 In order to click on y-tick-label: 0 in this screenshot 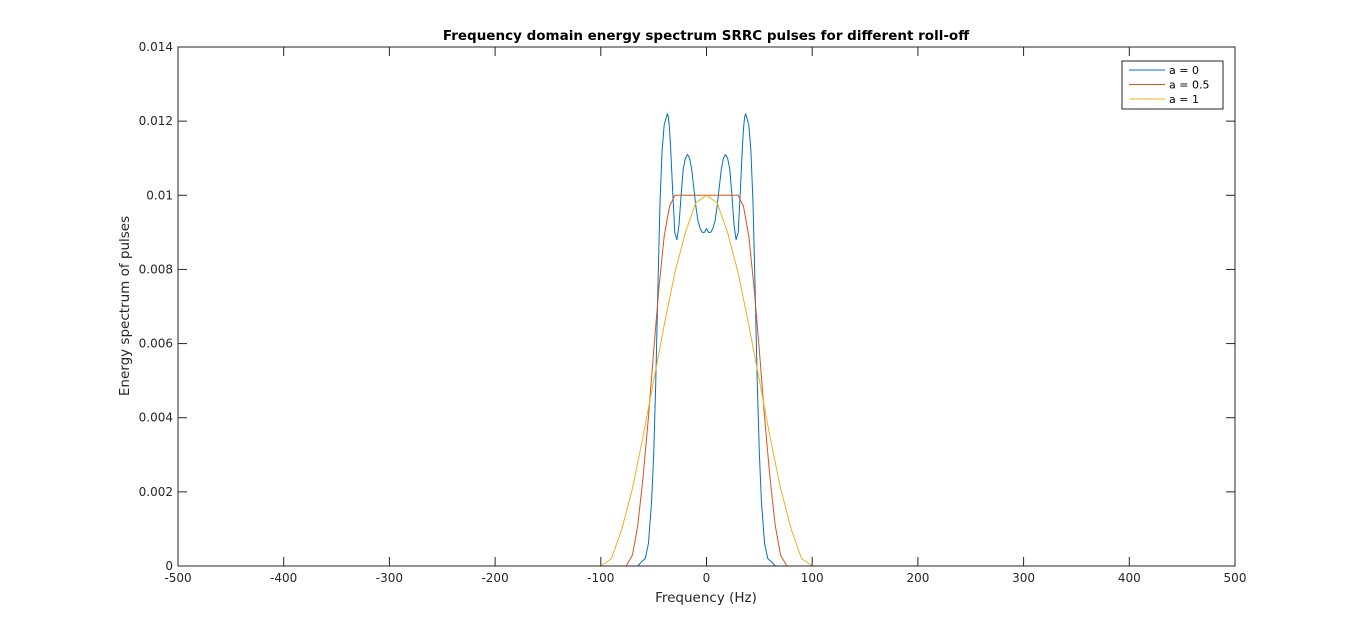, I will do `click(169, 566)`.